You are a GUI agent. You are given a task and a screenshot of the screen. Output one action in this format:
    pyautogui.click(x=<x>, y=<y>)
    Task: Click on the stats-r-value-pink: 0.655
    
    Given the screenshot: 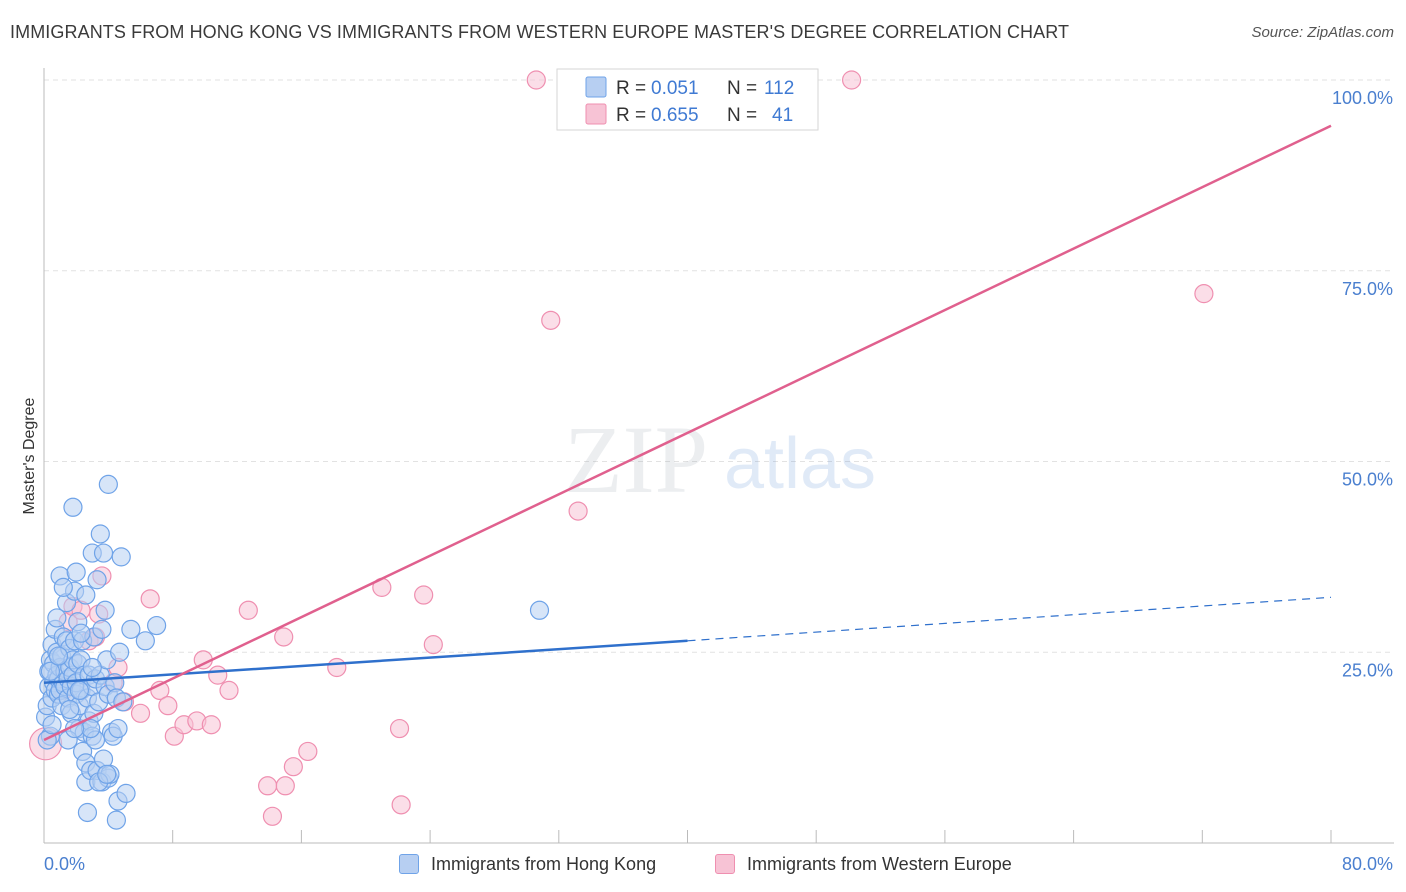 What is the action you would take?
    pyautogui.click(x=675, y=115)
    